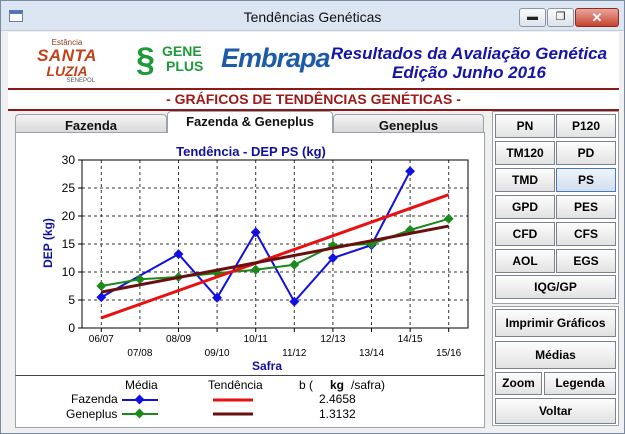 Image resolution: width=625 pixels, height=434 pixels. I want to click on x-tick-label: 13/14, so click(371, 353).